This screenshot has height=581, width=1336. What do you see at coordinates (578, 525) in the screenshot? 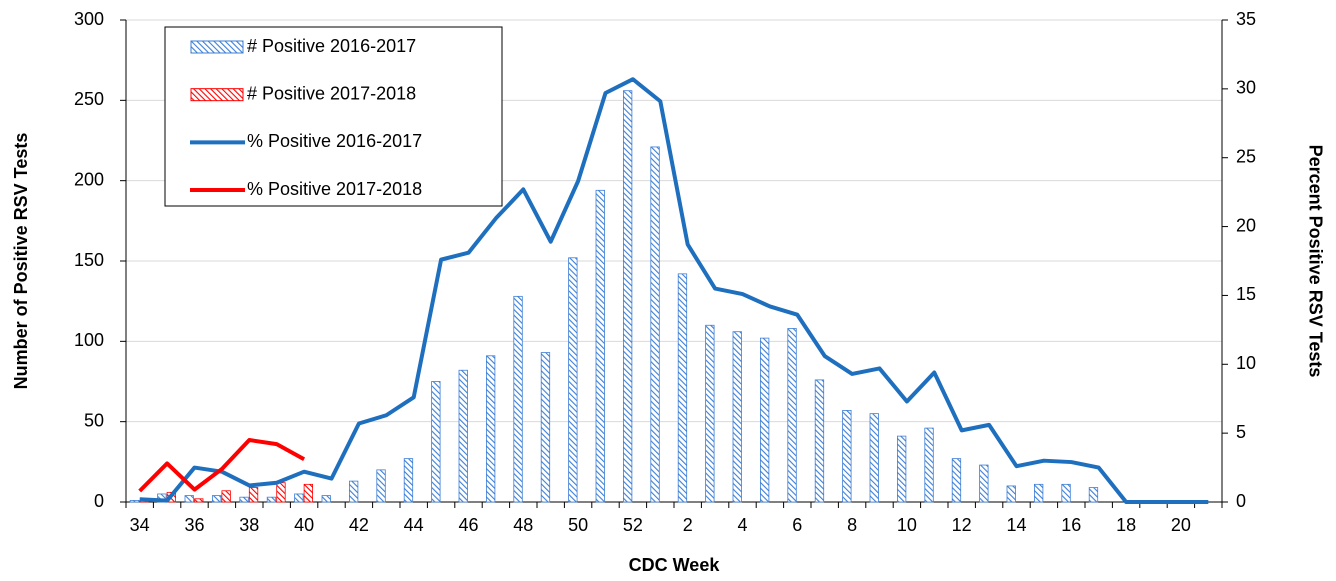
I see `x-tick-label: 50` at bounding box center [578, 525].